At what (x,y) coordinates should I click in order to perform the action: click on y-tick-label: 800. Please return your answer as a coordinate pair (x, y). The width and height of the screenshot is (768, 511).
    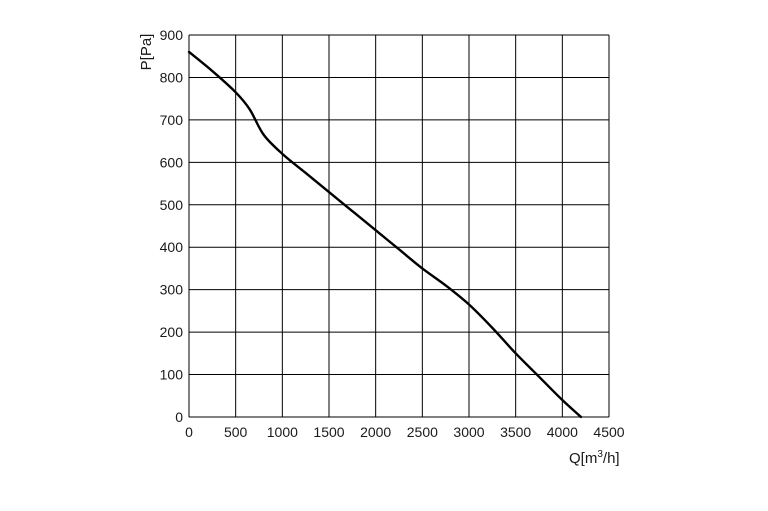
    Looking at the image, I should click on (172, 77).